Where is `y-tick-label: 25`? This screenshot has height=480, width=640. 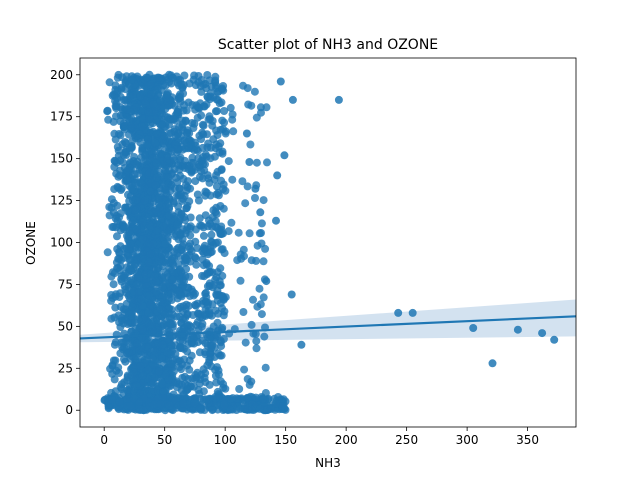 y-tick-label: 25 is located at coordinates (65, 368).